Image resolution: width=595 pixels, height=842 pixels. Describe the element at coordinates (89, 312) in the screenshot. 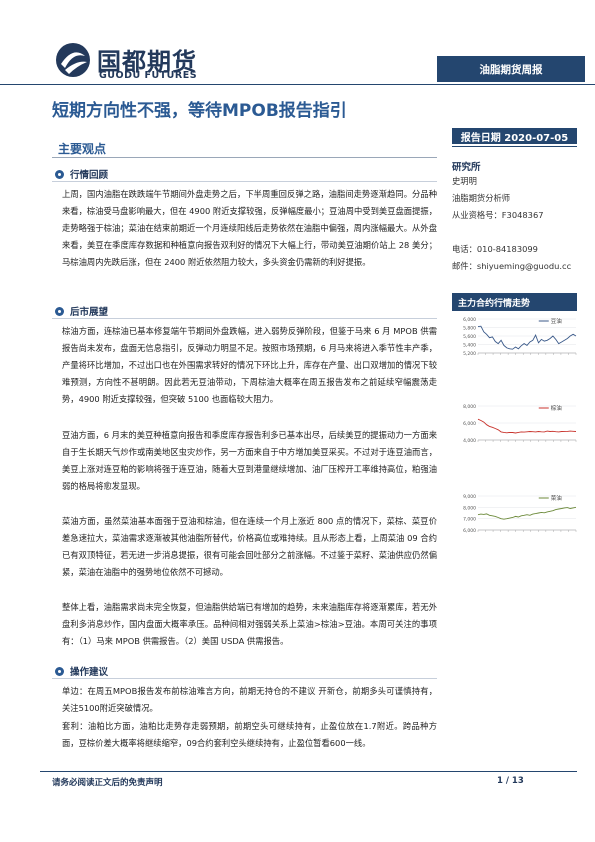

I see `section-heading-text: 后市展望` at that location.